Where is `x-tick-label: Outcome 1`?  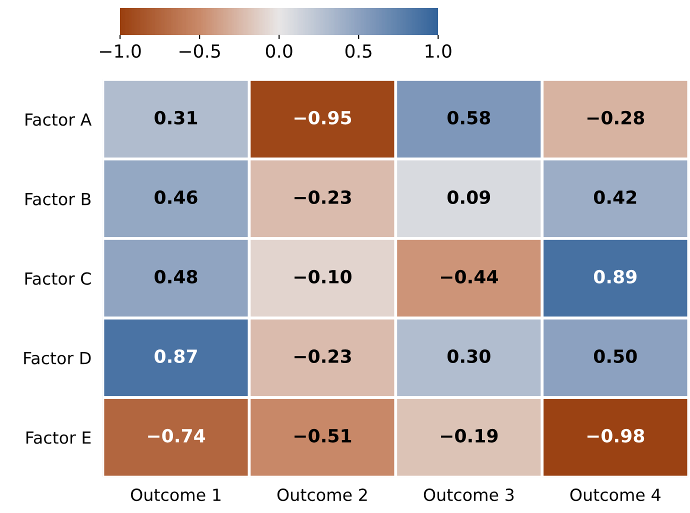
x-tick-label: Outcome 1 is located at coordinates (175, 495).